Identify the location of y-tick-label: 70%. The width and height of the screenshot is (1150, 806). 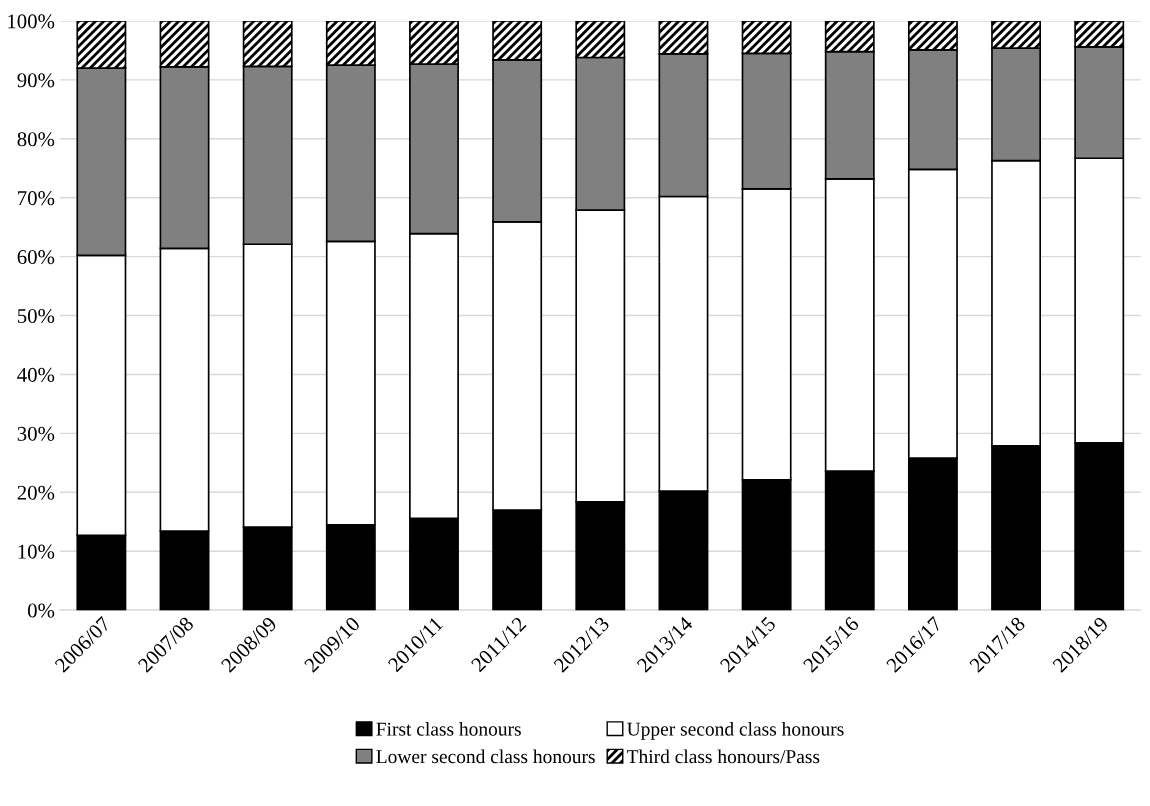
(36, 198).